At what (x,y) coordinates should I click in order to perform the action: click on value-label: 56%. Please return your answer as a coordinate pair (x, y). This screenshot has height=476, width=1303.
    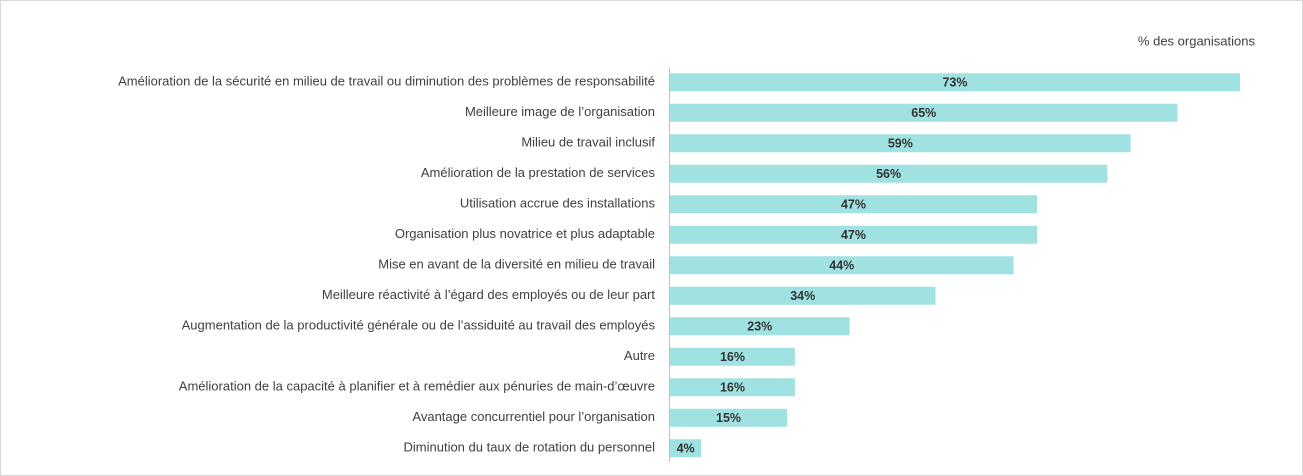
    Looking at the image, I should click on (888, 174).